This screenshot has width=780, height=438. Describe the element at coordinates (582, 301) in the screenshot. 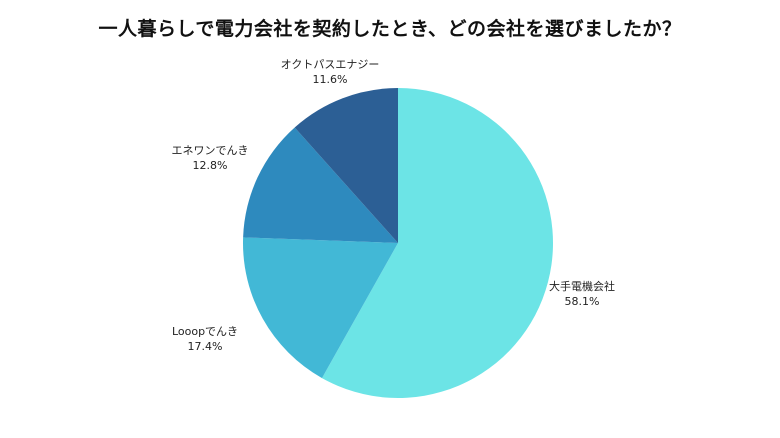

I see `slice-value-0: 58.1%` at that location.